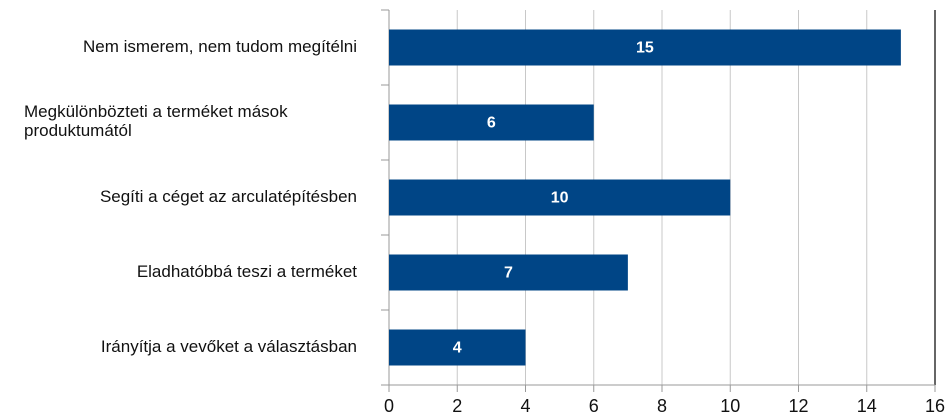 Image resolution: width=946 pixels, height=418 pixels. Describe the element at coordinates (228, 196) in the screenshot. I see `y-tick-label: Segíti a céget az arculatépítésben` at that location.